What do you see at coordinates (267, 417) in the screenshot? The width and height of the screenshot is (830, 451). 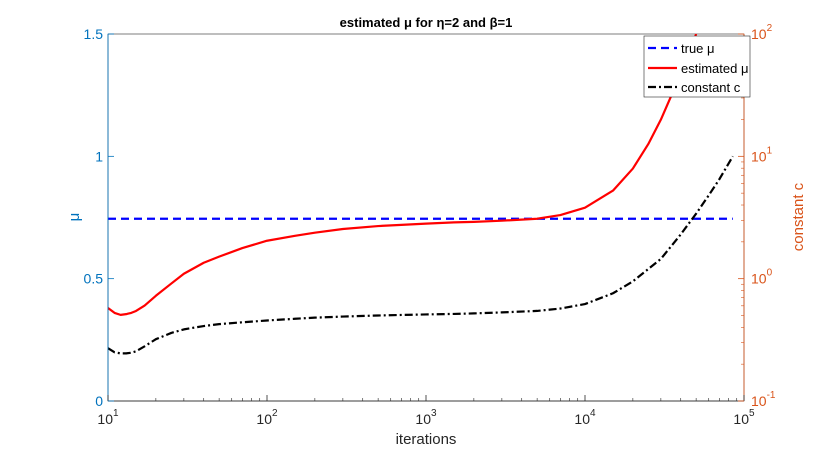 I see `x-tick-label: 10²` at bounding box center [267, 417].